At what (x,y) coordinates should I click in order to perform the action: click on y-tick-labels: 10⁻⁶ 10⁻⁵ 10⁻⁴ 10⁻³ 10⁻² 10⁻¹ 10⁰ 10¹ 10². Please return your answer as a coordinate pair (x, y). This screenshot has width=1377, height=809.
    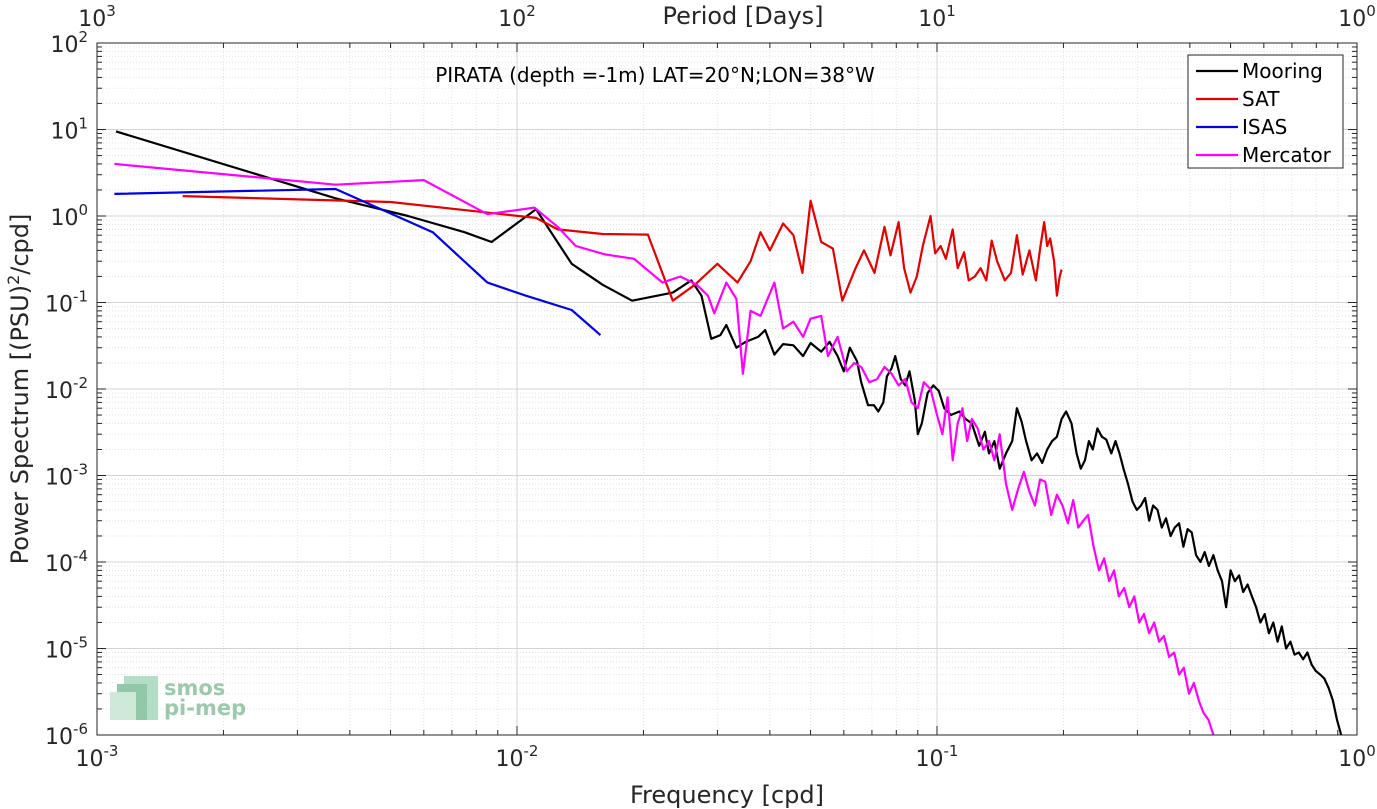
    Looking at the image, I should click on (66, 389).